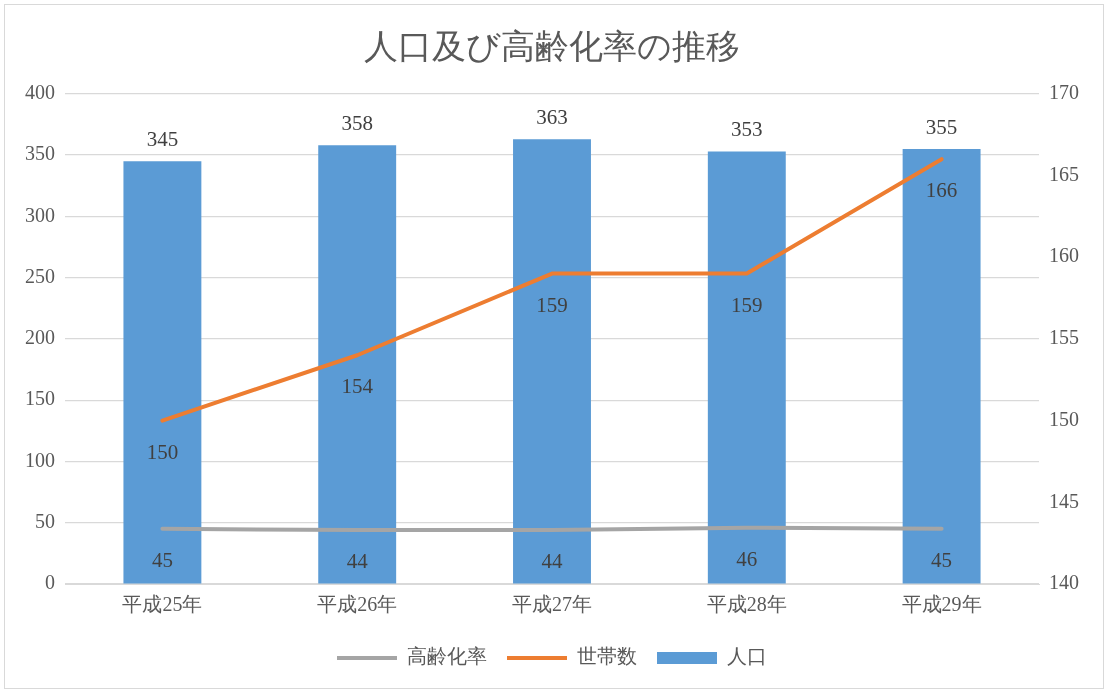 This screenshot has width=1110, height=695. What do you see at coordinates (45, 520) in the screenshot?
I see `y-tick-label: 50` at bounding box center [45, 520].